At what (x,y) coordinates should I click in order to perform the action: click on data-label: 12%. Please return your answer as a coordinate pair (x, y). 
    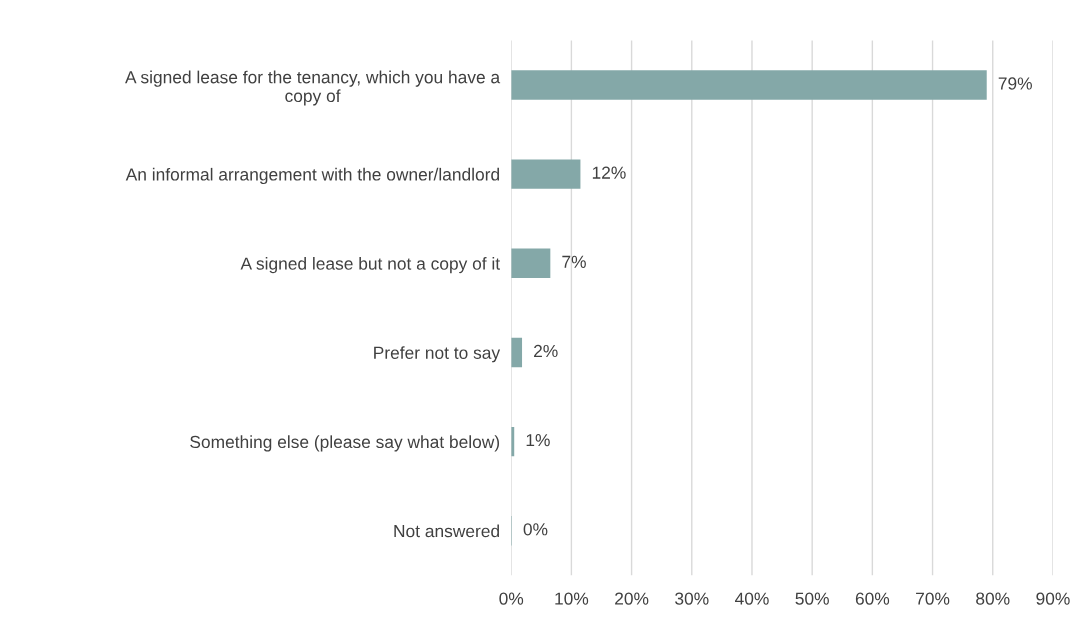
    Looking at the image, I should click on (609, 172).